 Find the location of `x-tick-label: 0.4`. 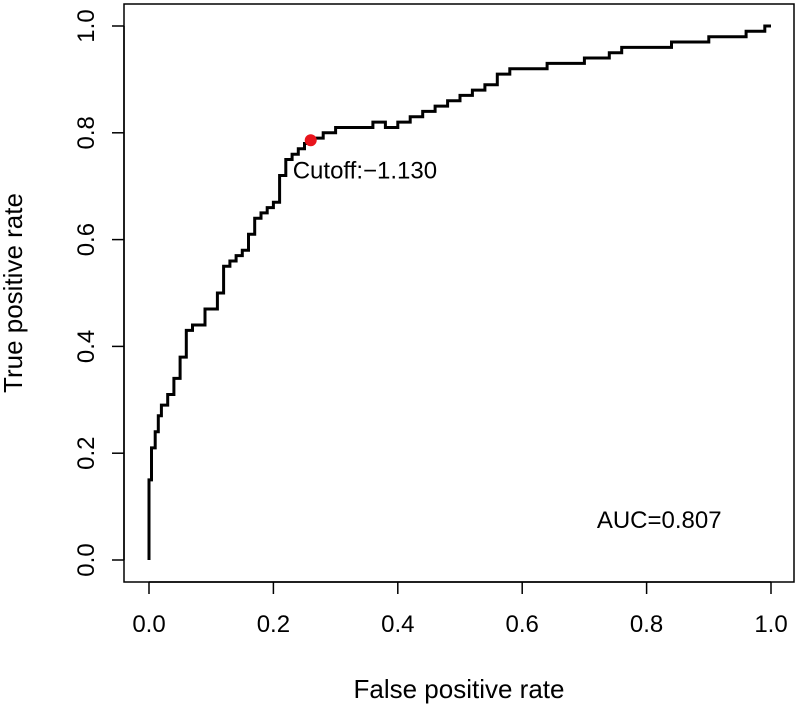

x-tick-label: 0.4 is located at coordinates (397, 624).